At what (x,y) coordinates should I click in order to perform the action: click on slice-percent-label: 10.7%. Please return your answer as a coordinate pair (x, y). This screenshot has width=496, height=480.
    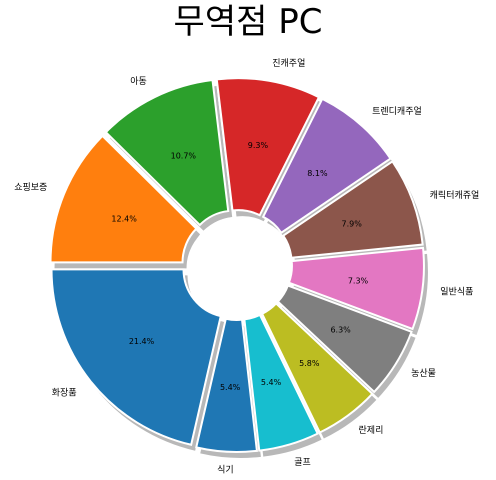
    Looking at the image, I should click on (184, 155).